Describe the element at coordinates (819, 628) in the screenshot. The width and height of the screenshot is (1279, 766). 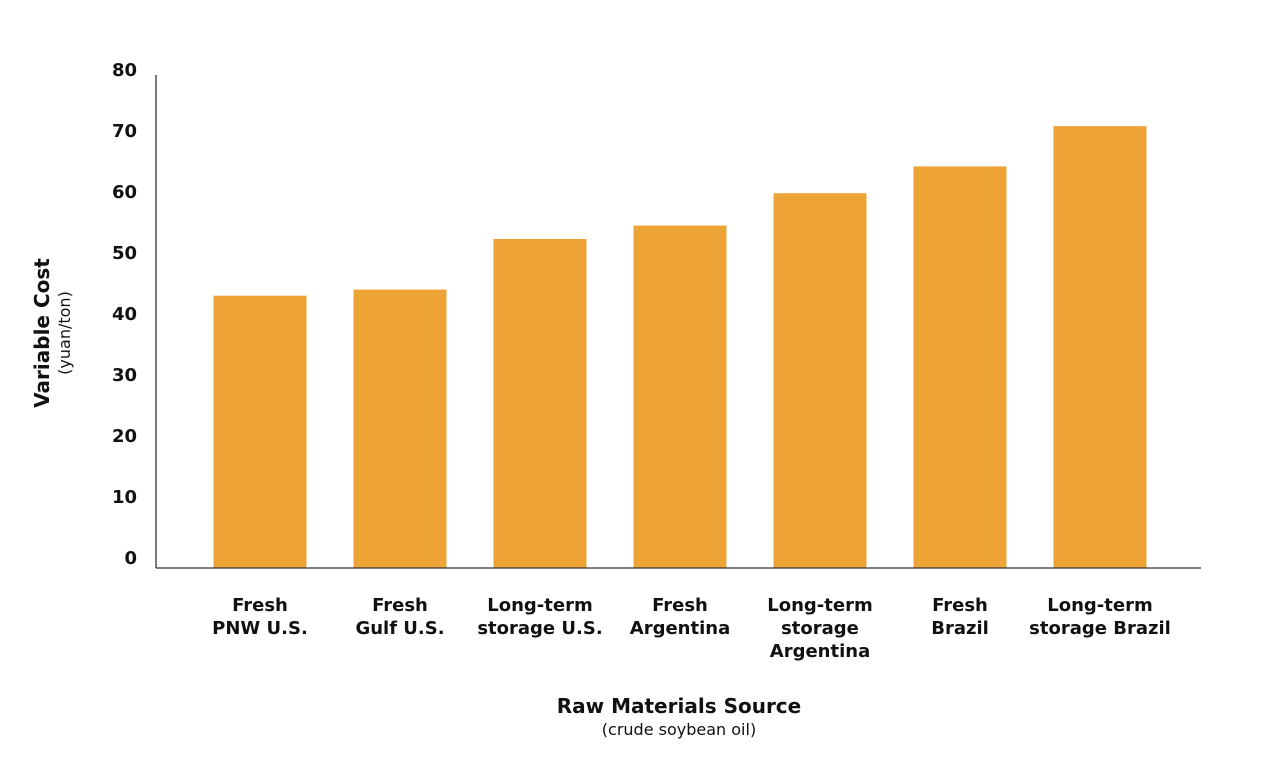
I see `category-label: Long-term storage Argentina` at that location.